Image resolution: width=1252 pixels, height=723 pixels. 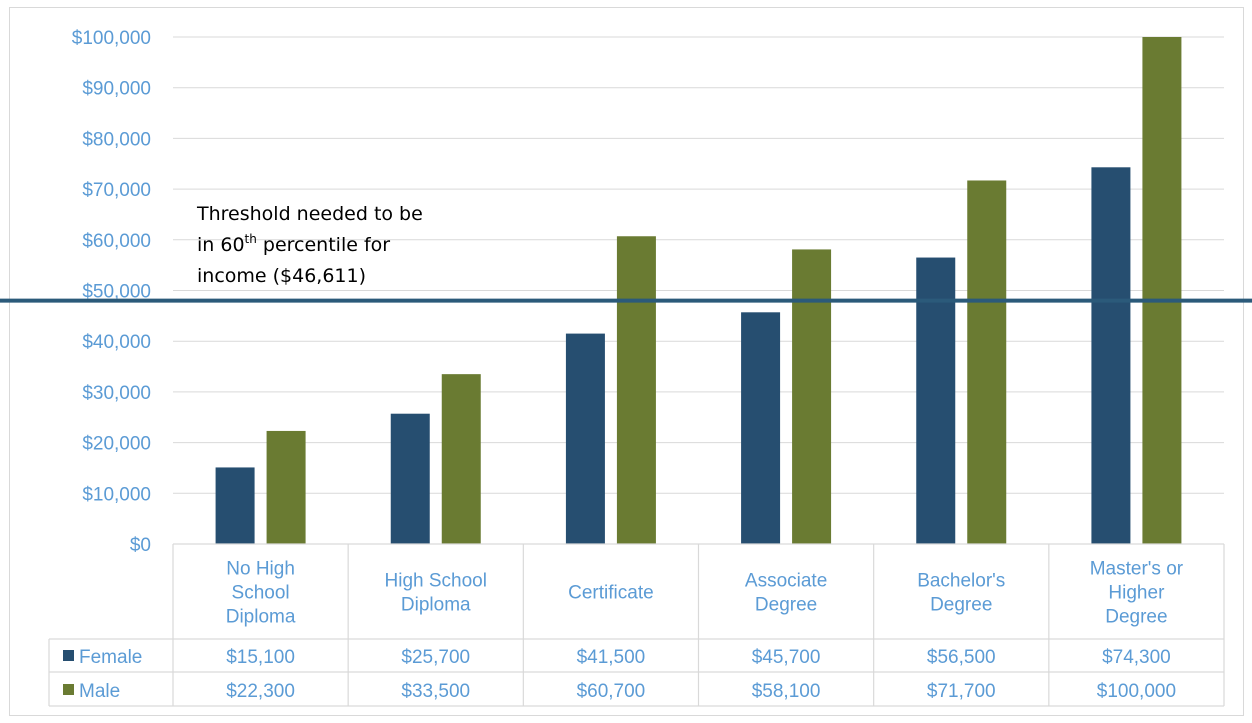 What do you see at coordinates (116, 342) in the screenshot?
I see `y-tick-label: $40,000` at bounding box center [116, 342].